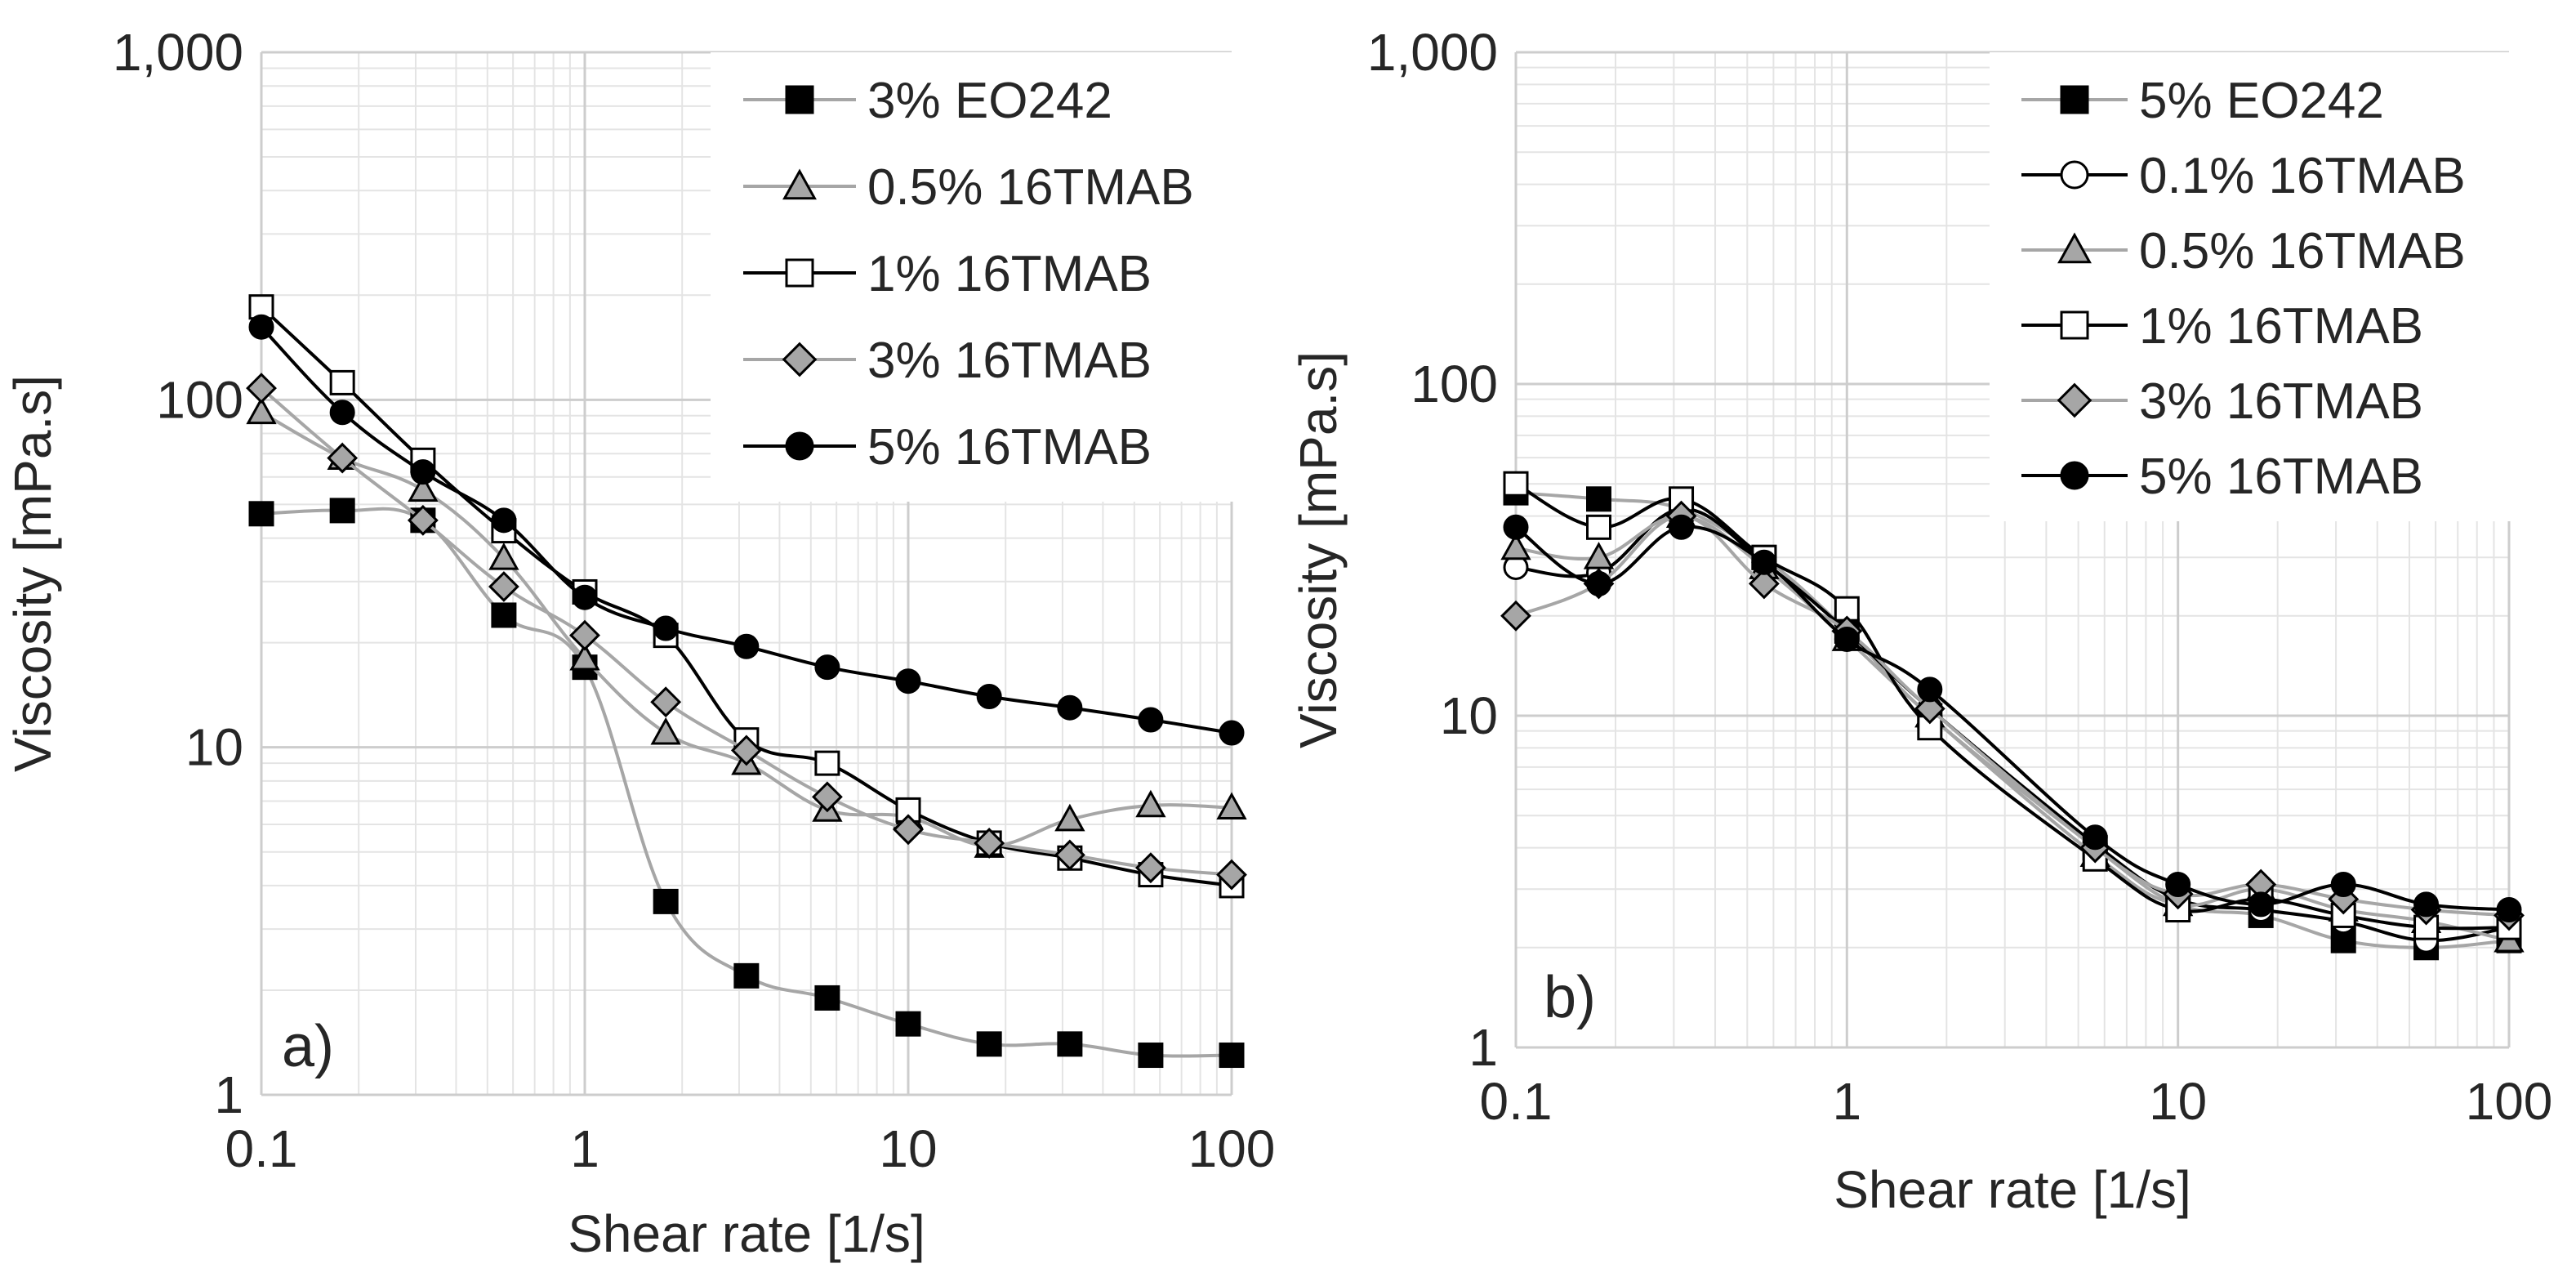 The height and width of the screenshot is (1286, 2576). I want to click on series-0-1-16tmab, so click(2012, 724).